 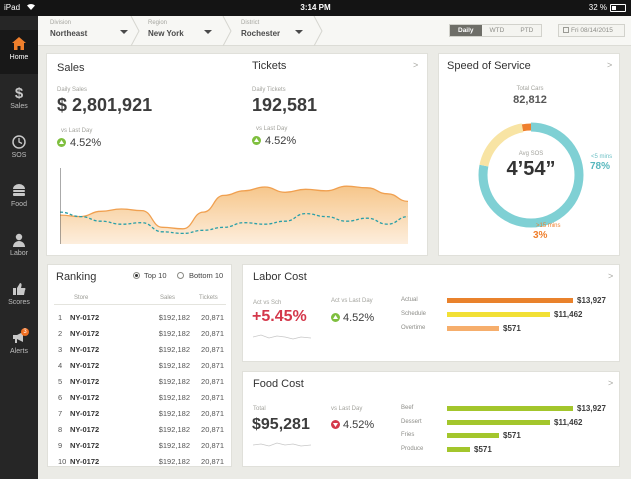 What do you see at coordinates (60, 397) in the screenshot?
I see `rank-number: 6` at bounding box center [60, 397].